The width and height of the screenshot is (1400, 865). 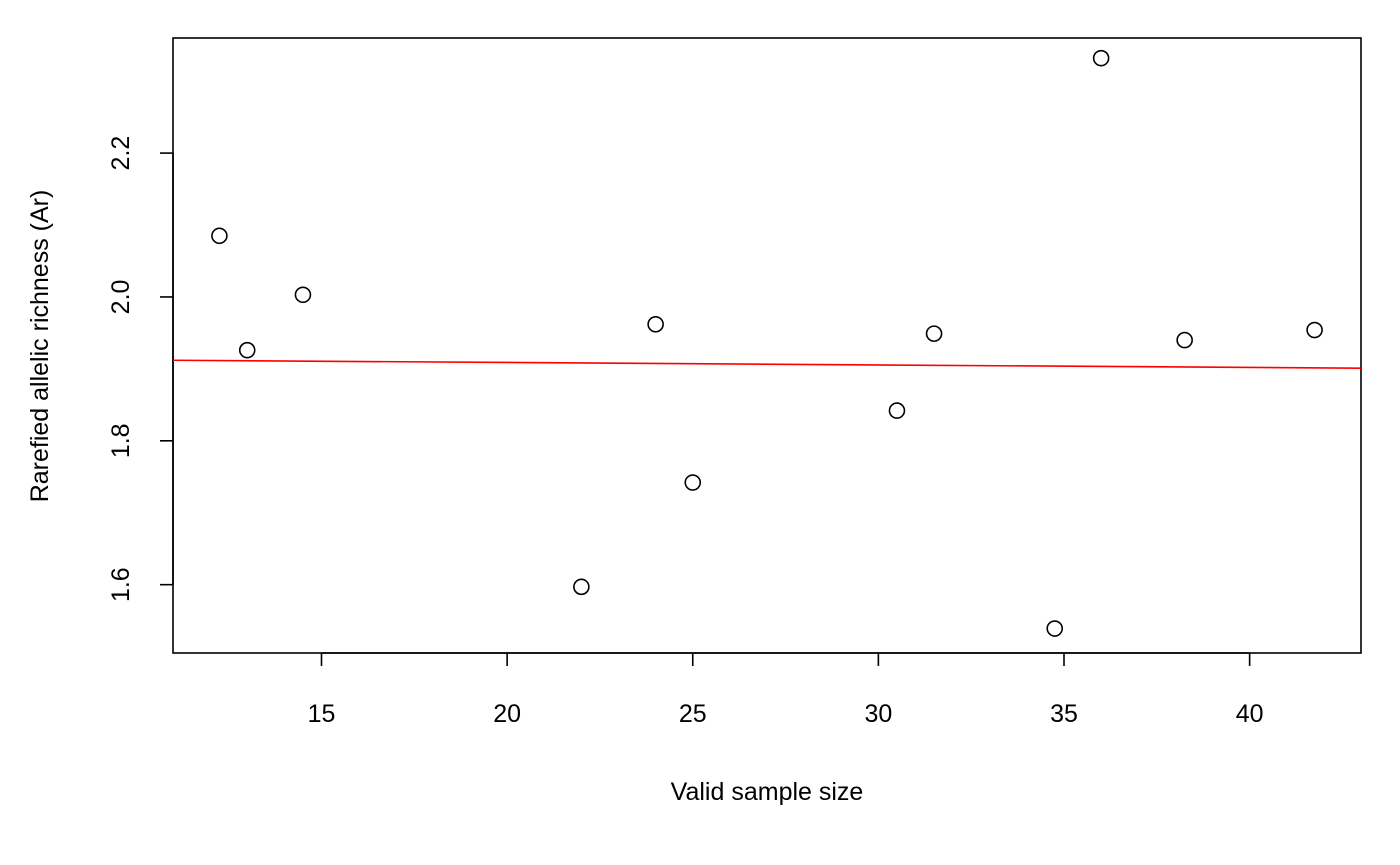 I want to click on x-tick-label: 35, so click(x=1064, y=714).